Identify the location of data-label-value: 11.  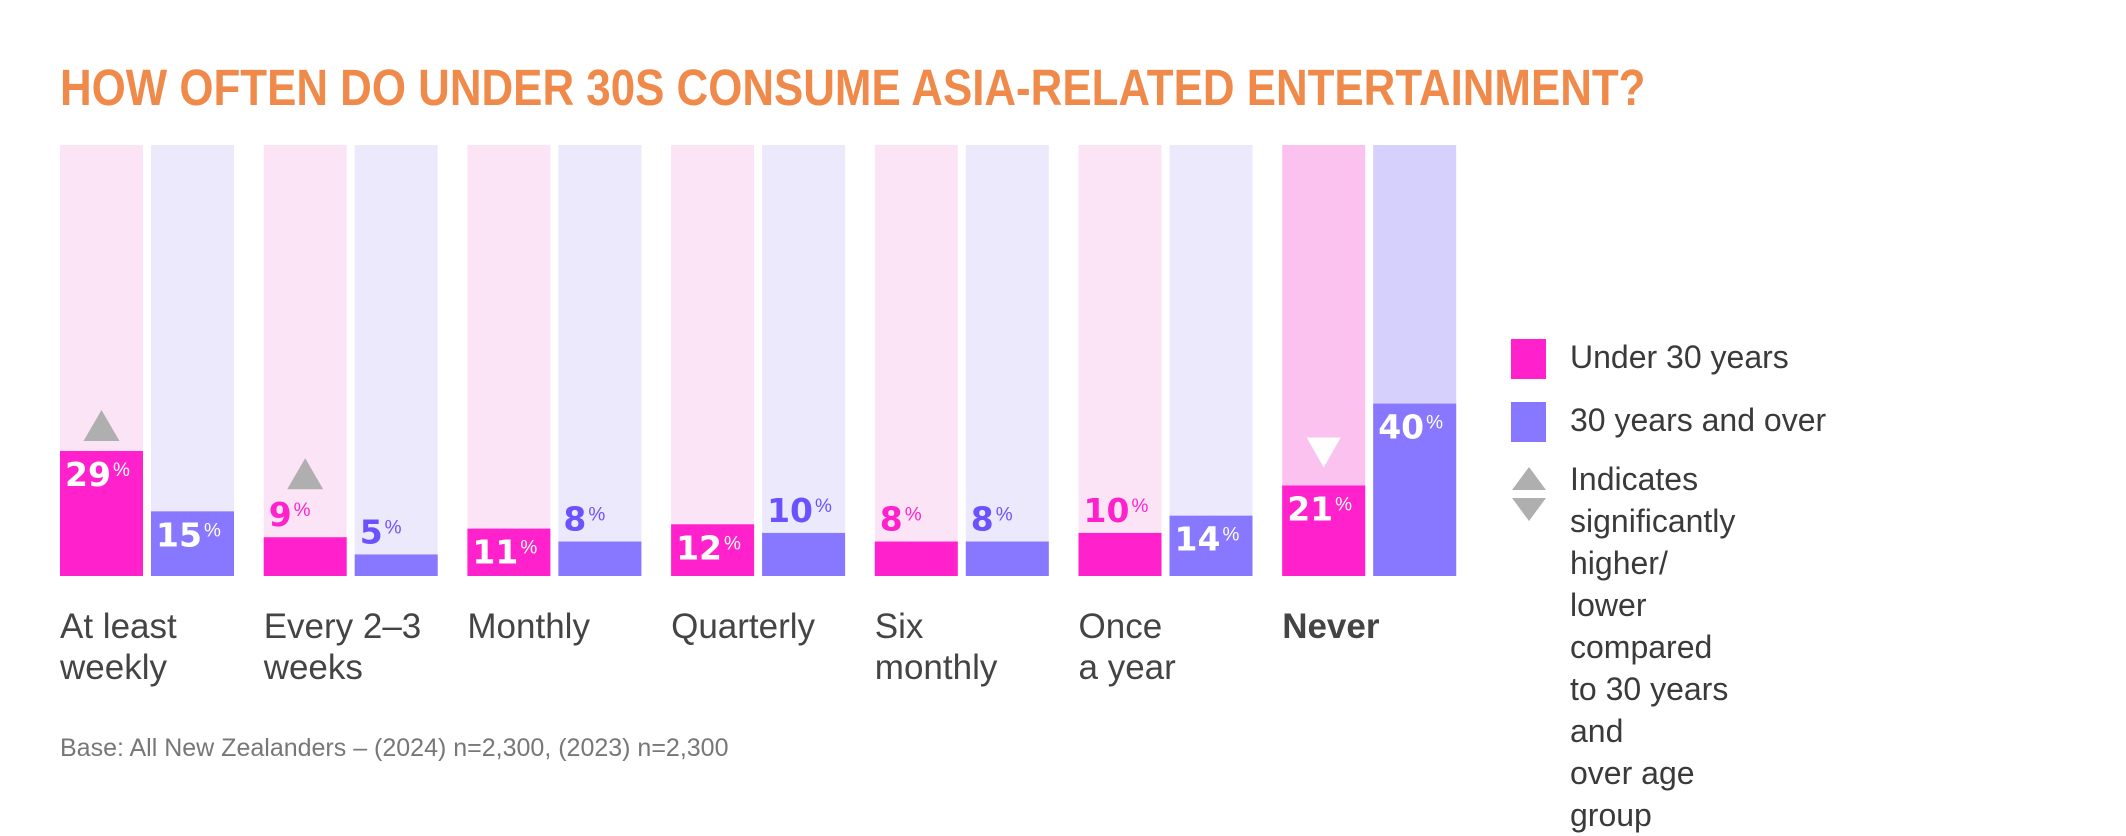
(495, 552).